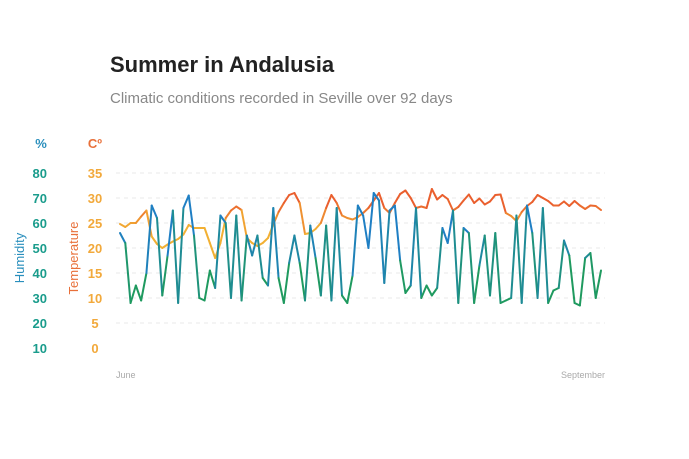 This screenshot has width=689, height=459. I want to click on temperature-axis-ticks: 0 5 10 15 20 25 30 35, so click(95, 261).